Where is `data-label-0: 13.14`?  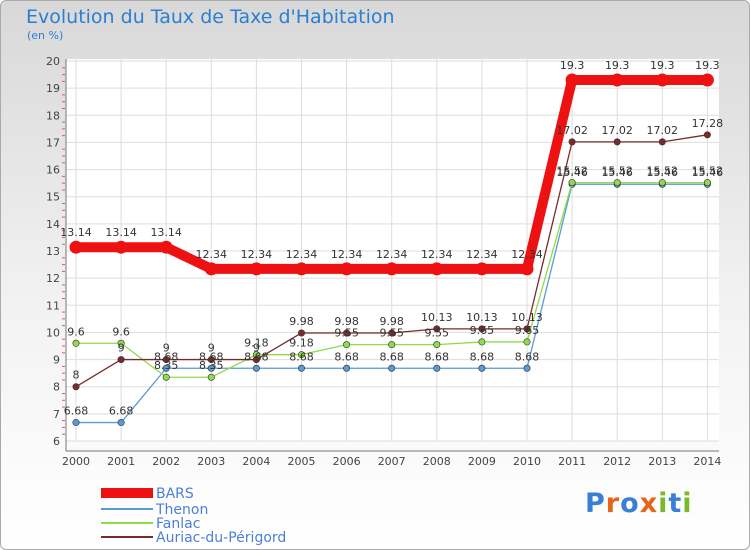 data-label-0: 13.14 is located at coordinates (166, 232).